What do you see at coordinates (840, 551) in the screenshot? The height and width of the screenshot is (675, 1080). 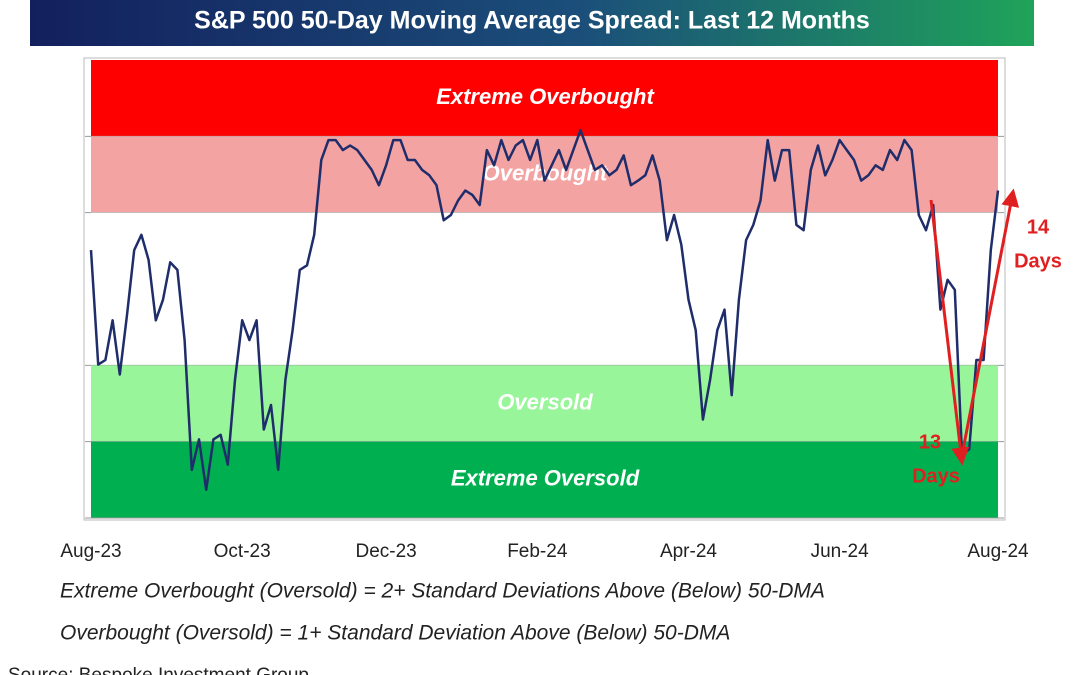 I see `x-tick-label: Jun-24` at bounding box center [840, 551].